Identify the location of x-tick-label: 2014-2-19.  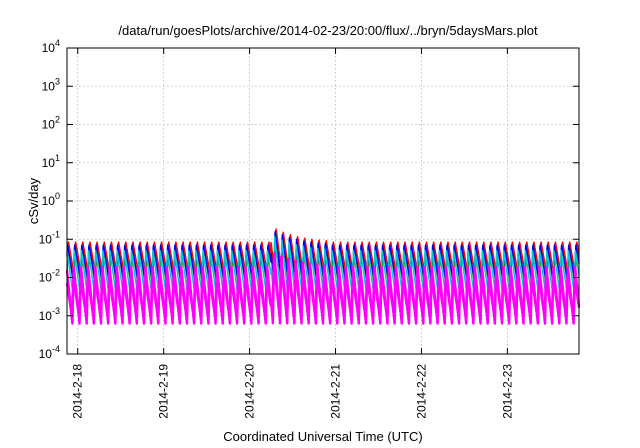
(164, 391).